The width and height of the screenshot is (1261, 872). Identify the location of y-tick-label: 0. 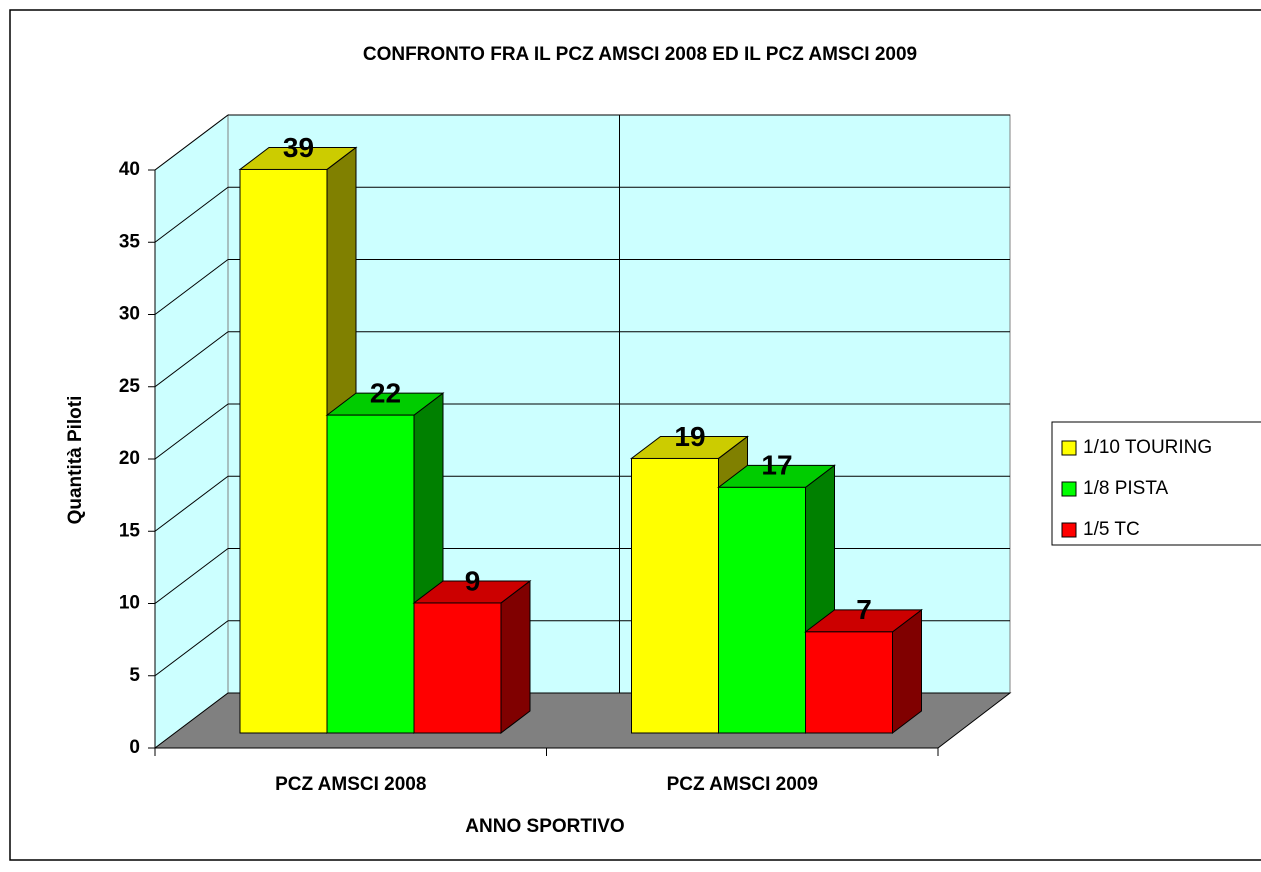
(134, 747).